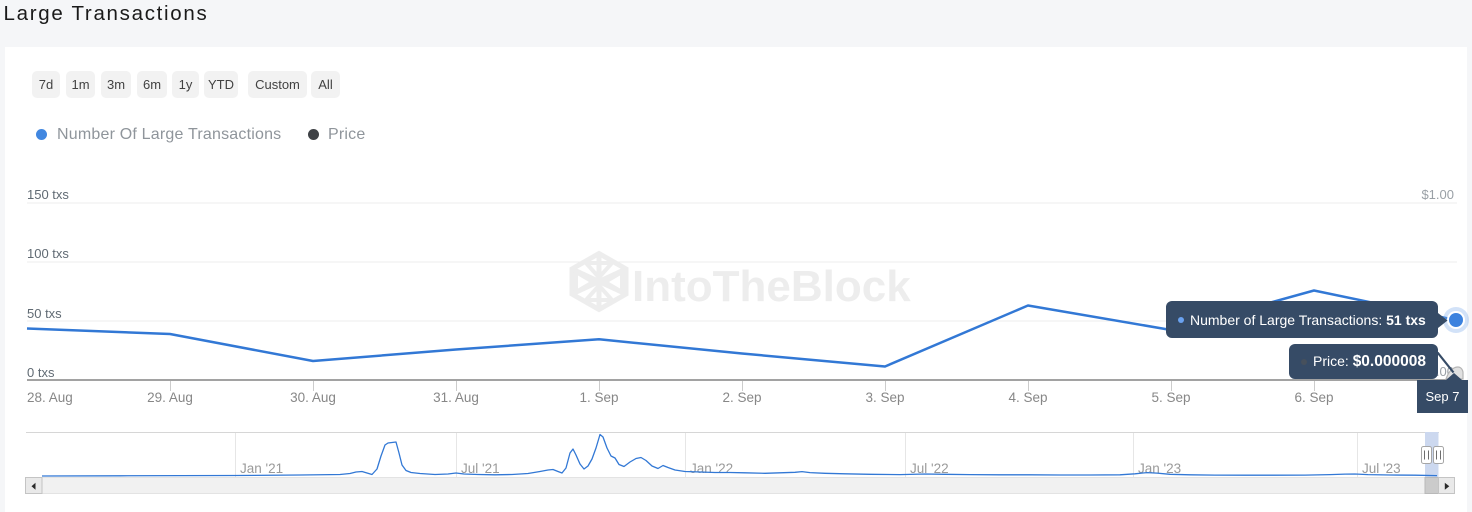  I want to click on svg-text: IntoTheBlock, so click(771, 286).